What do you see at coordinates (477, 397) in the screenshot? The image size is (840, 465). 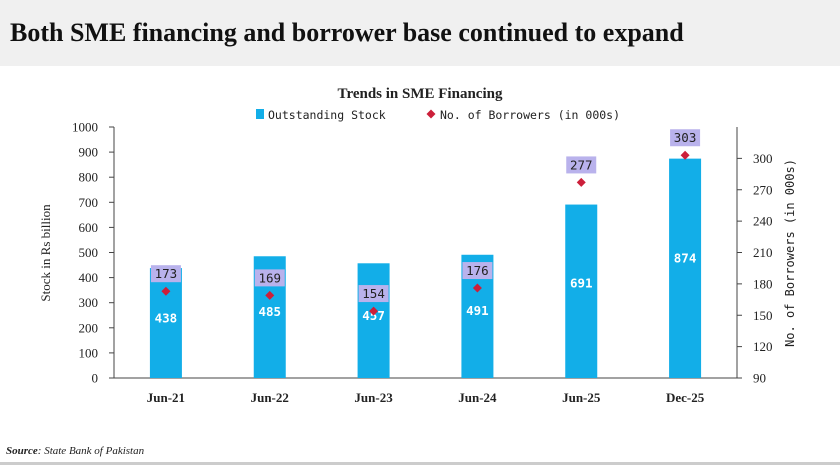 I see `x-tick-label: Jun-24` at bounding box center [477, 397].